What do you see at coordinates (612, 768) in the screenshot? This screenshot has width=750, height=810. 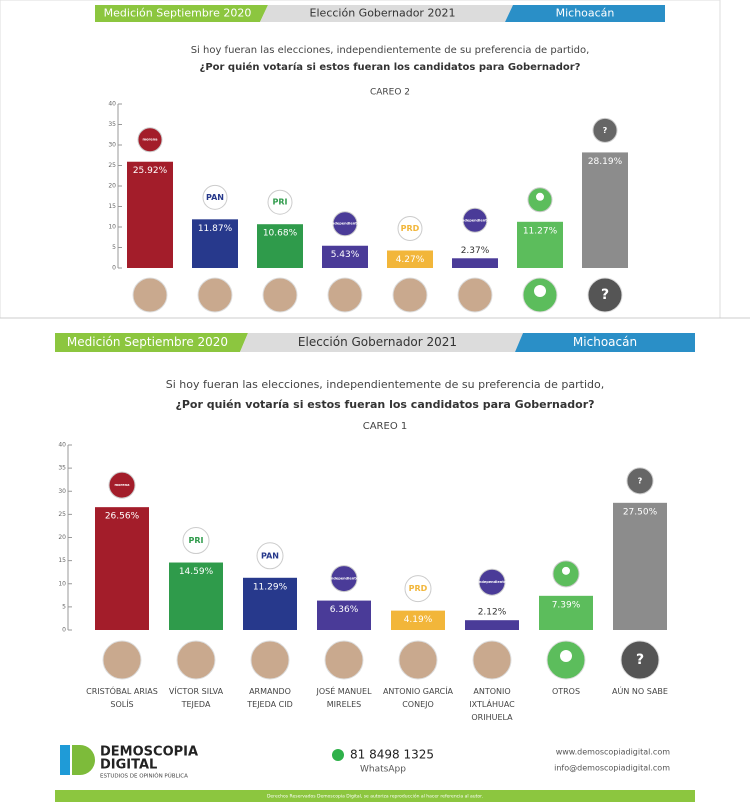 I see `email: info@demoscopiadigital.com` at bounding box center [612, 768].